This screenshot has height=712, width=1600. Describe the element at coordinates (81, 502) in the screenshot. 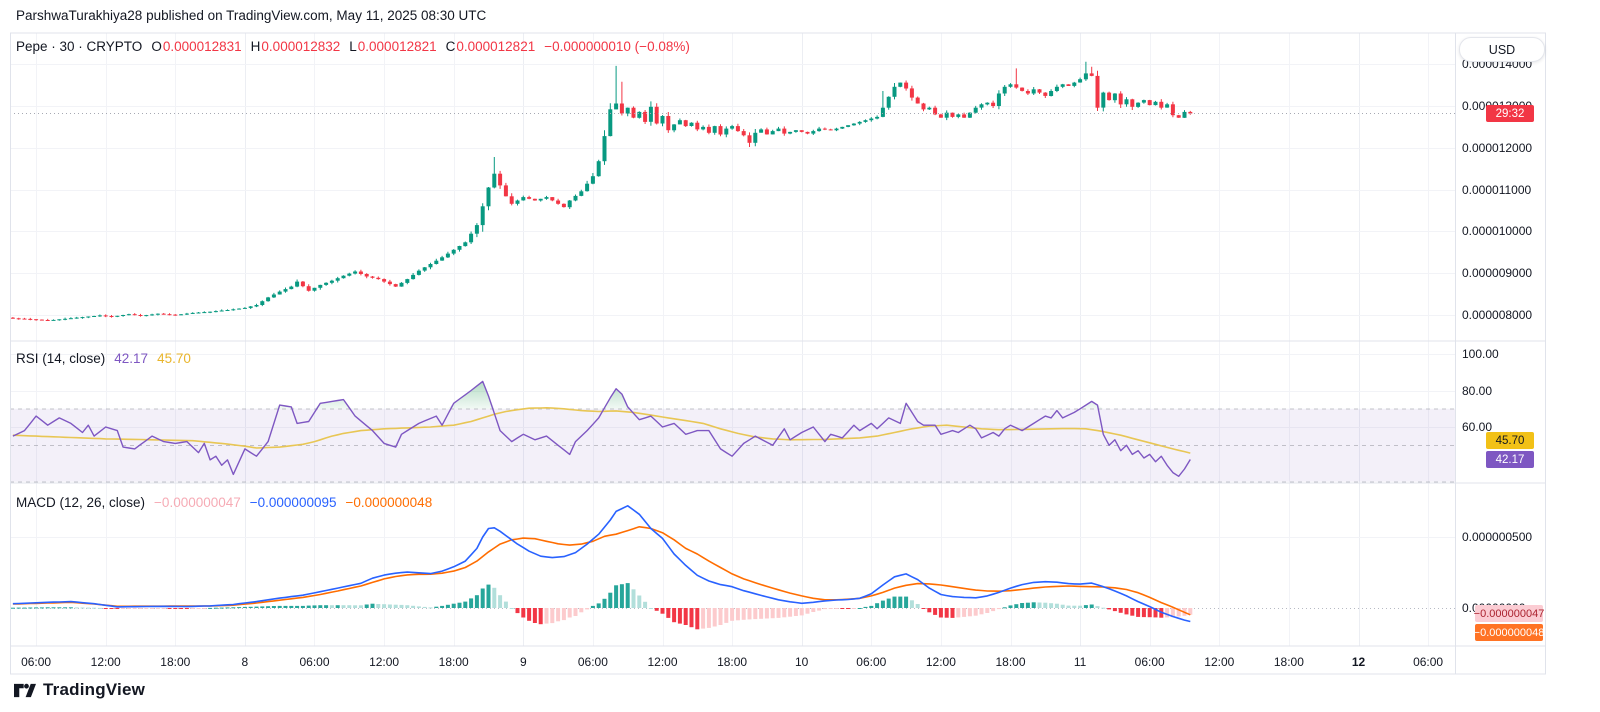

I see `macd-title: MACD (12, 26, close)` at that location.